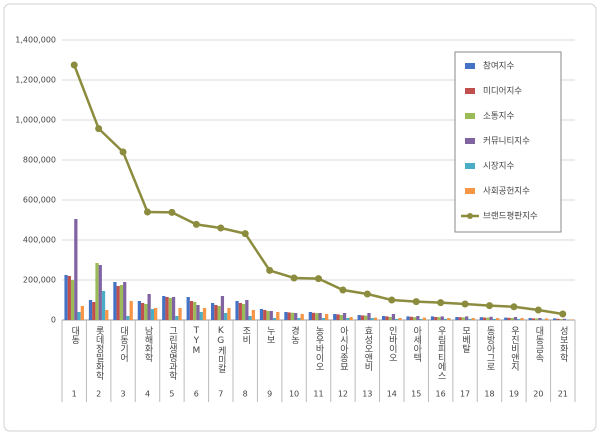 The height and width of the screenshot is (435, 600). I want to click on x-tick-label: 남해화학, so click(148, 344).